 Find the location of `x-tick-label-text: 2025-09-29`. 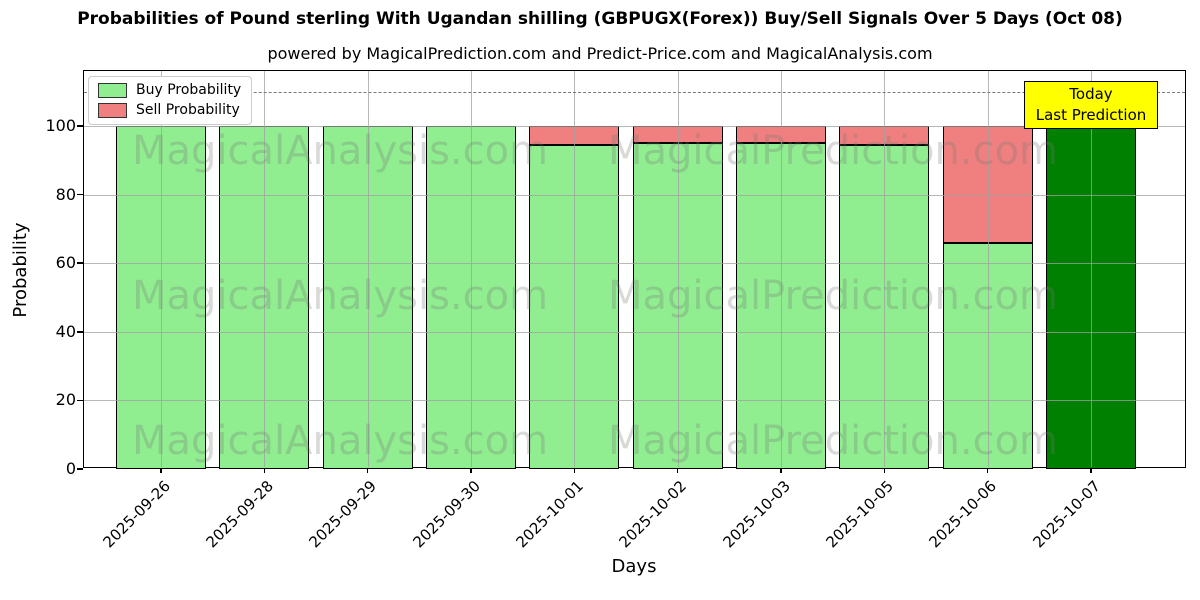

x-tick-label-text: 2025-09-29 is located at coordinates (343, 514).